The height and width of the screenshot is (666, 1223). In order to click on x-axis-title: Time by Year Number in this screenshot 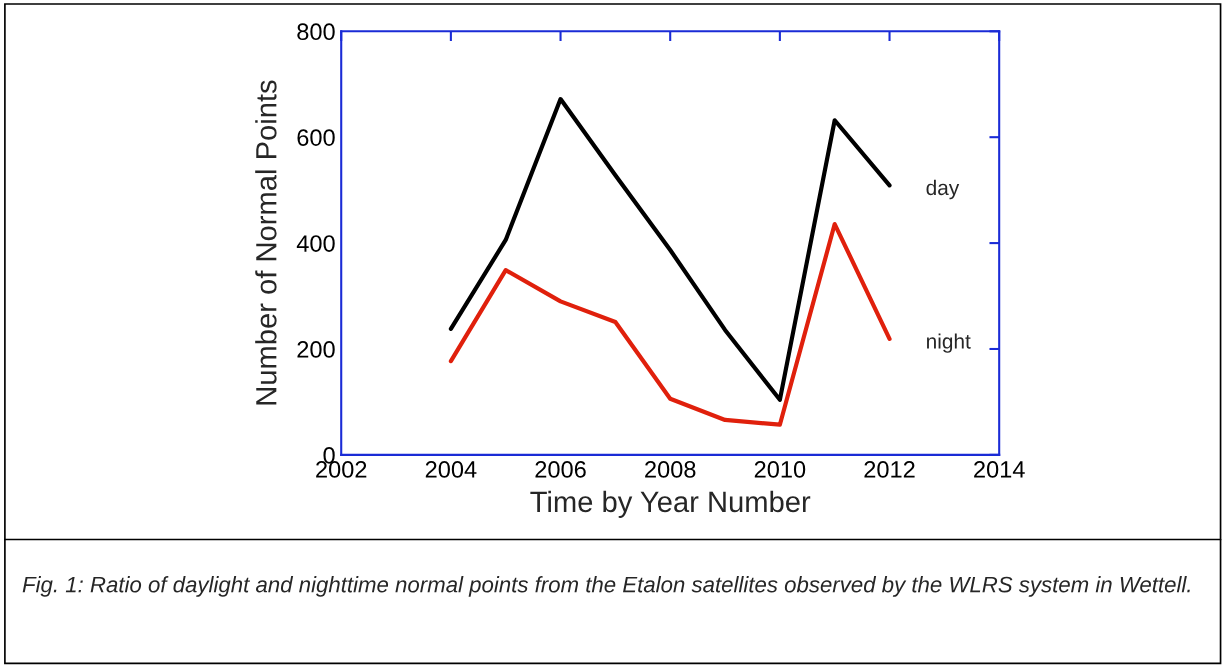, I will do `click(670, 504)`.